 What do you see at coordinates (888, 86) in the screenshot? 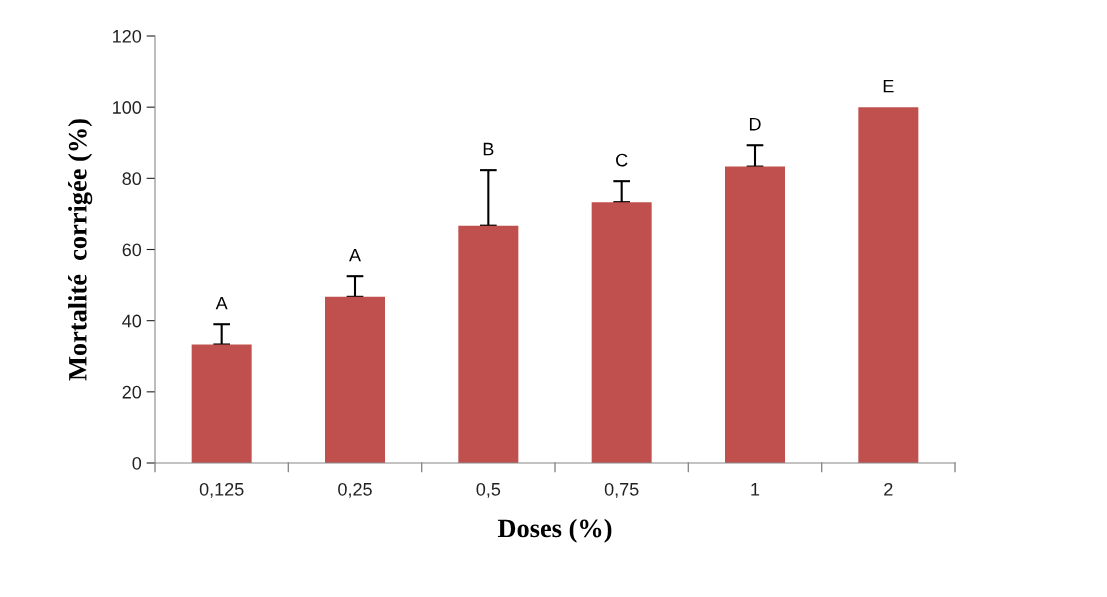
I see `annotation: E` at bounding box center [888, 86].